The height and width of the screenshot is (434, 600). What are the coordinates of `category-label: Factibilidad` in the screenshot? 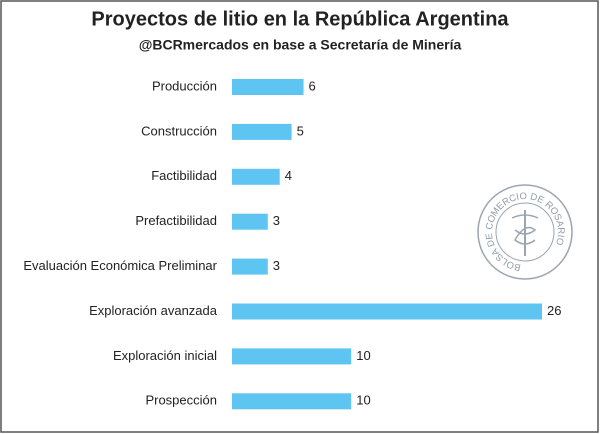 It's located at (184, 175).